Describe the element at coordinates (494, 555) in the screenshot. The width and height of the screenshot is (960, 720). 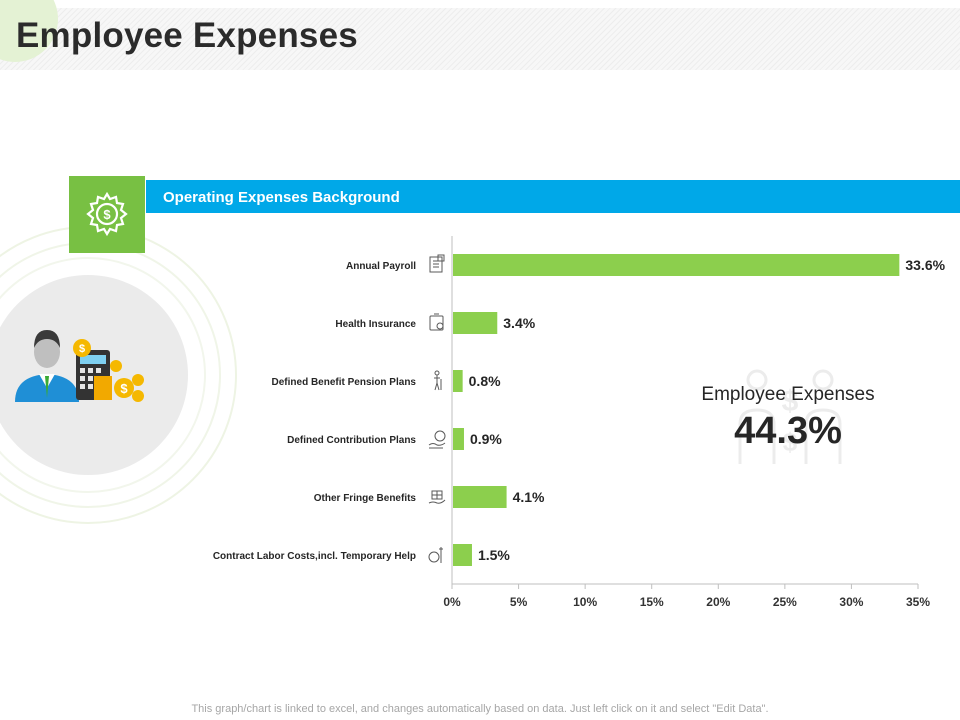
I see `bar-value-label: 1.5%` at that location.